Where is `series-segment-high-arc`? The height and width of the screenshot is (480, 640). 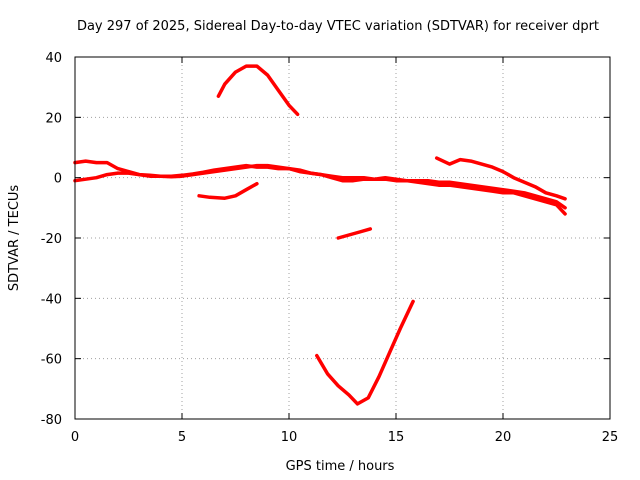
series-segment-high-arc is located at coordinates (258, 90).